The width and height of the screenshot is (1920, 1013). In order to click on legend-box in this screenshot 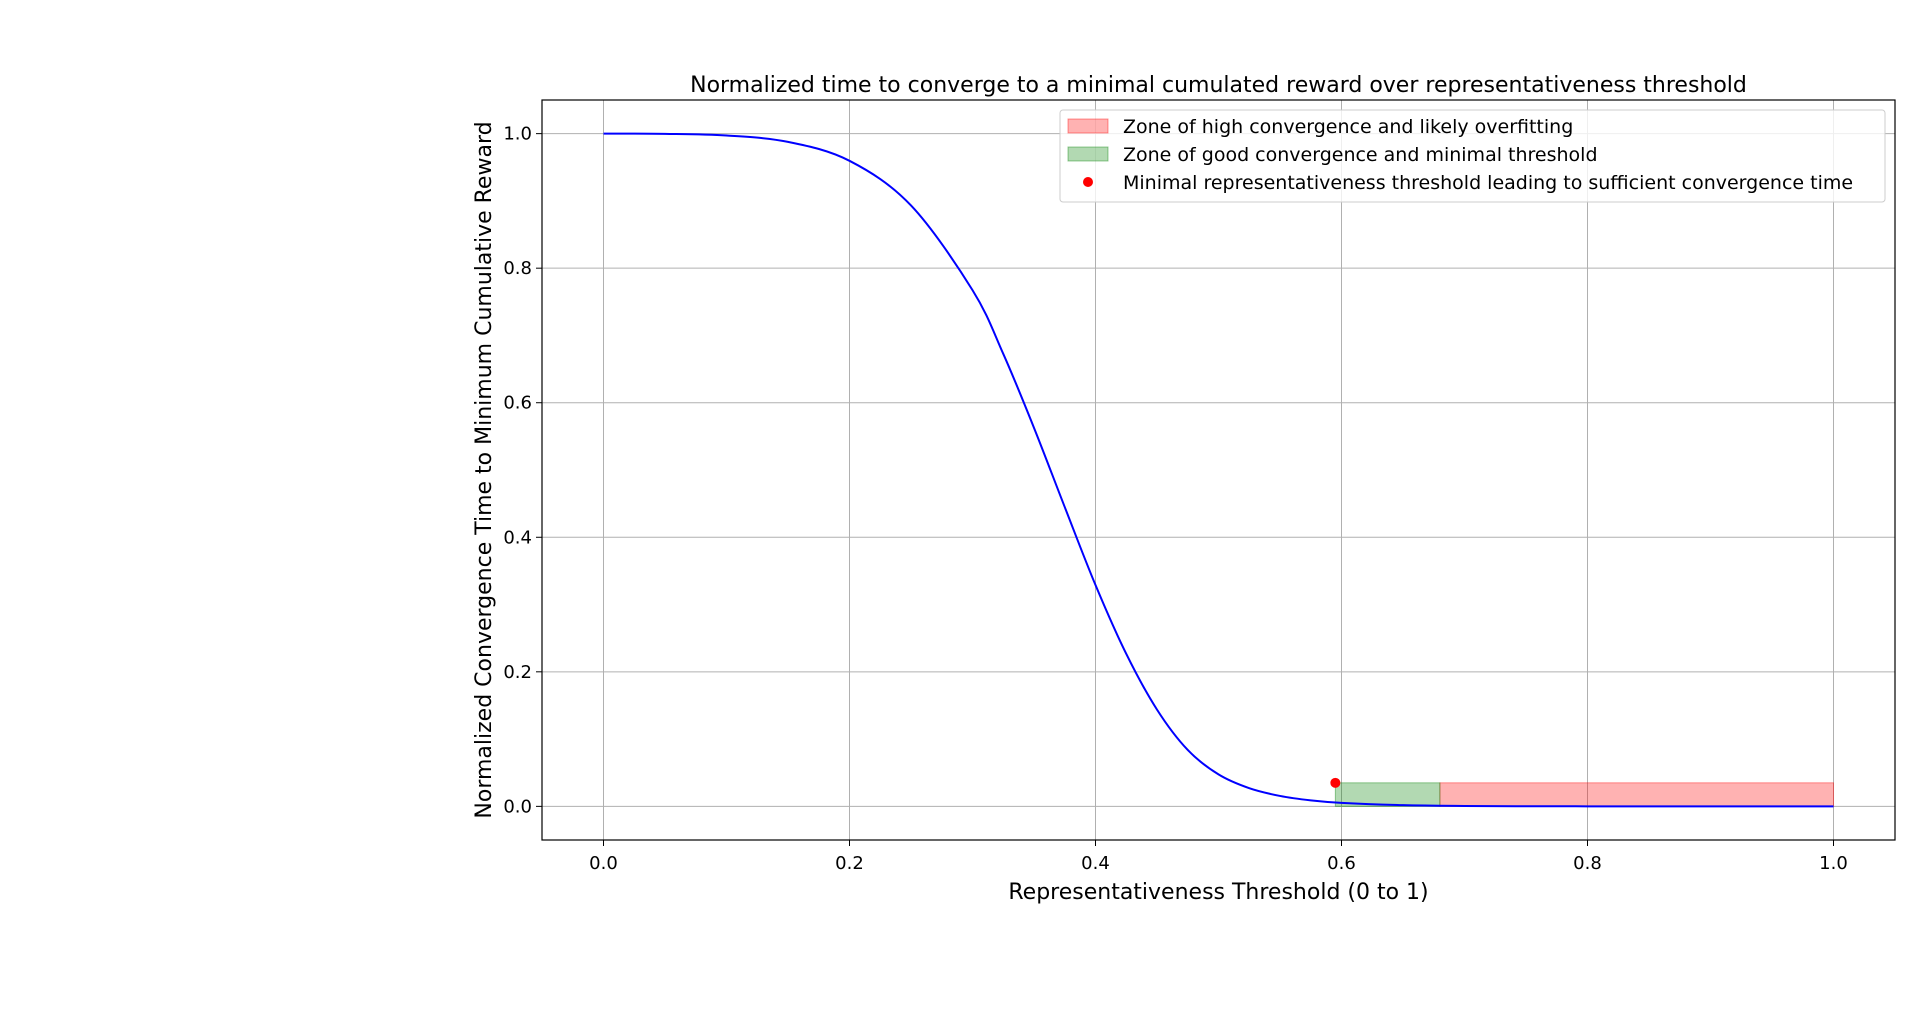, I will do `click(1472, 156)`.